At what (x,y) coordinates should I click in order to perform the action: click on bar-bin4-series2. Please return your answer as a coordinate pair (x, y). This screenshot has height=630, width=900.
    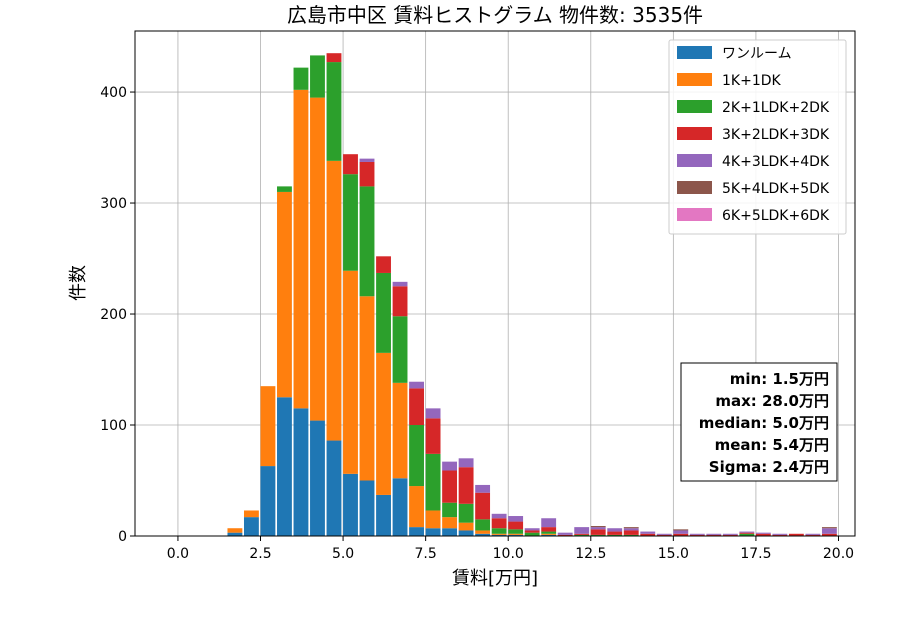
    Looking at the image, I should click on (301, 78).